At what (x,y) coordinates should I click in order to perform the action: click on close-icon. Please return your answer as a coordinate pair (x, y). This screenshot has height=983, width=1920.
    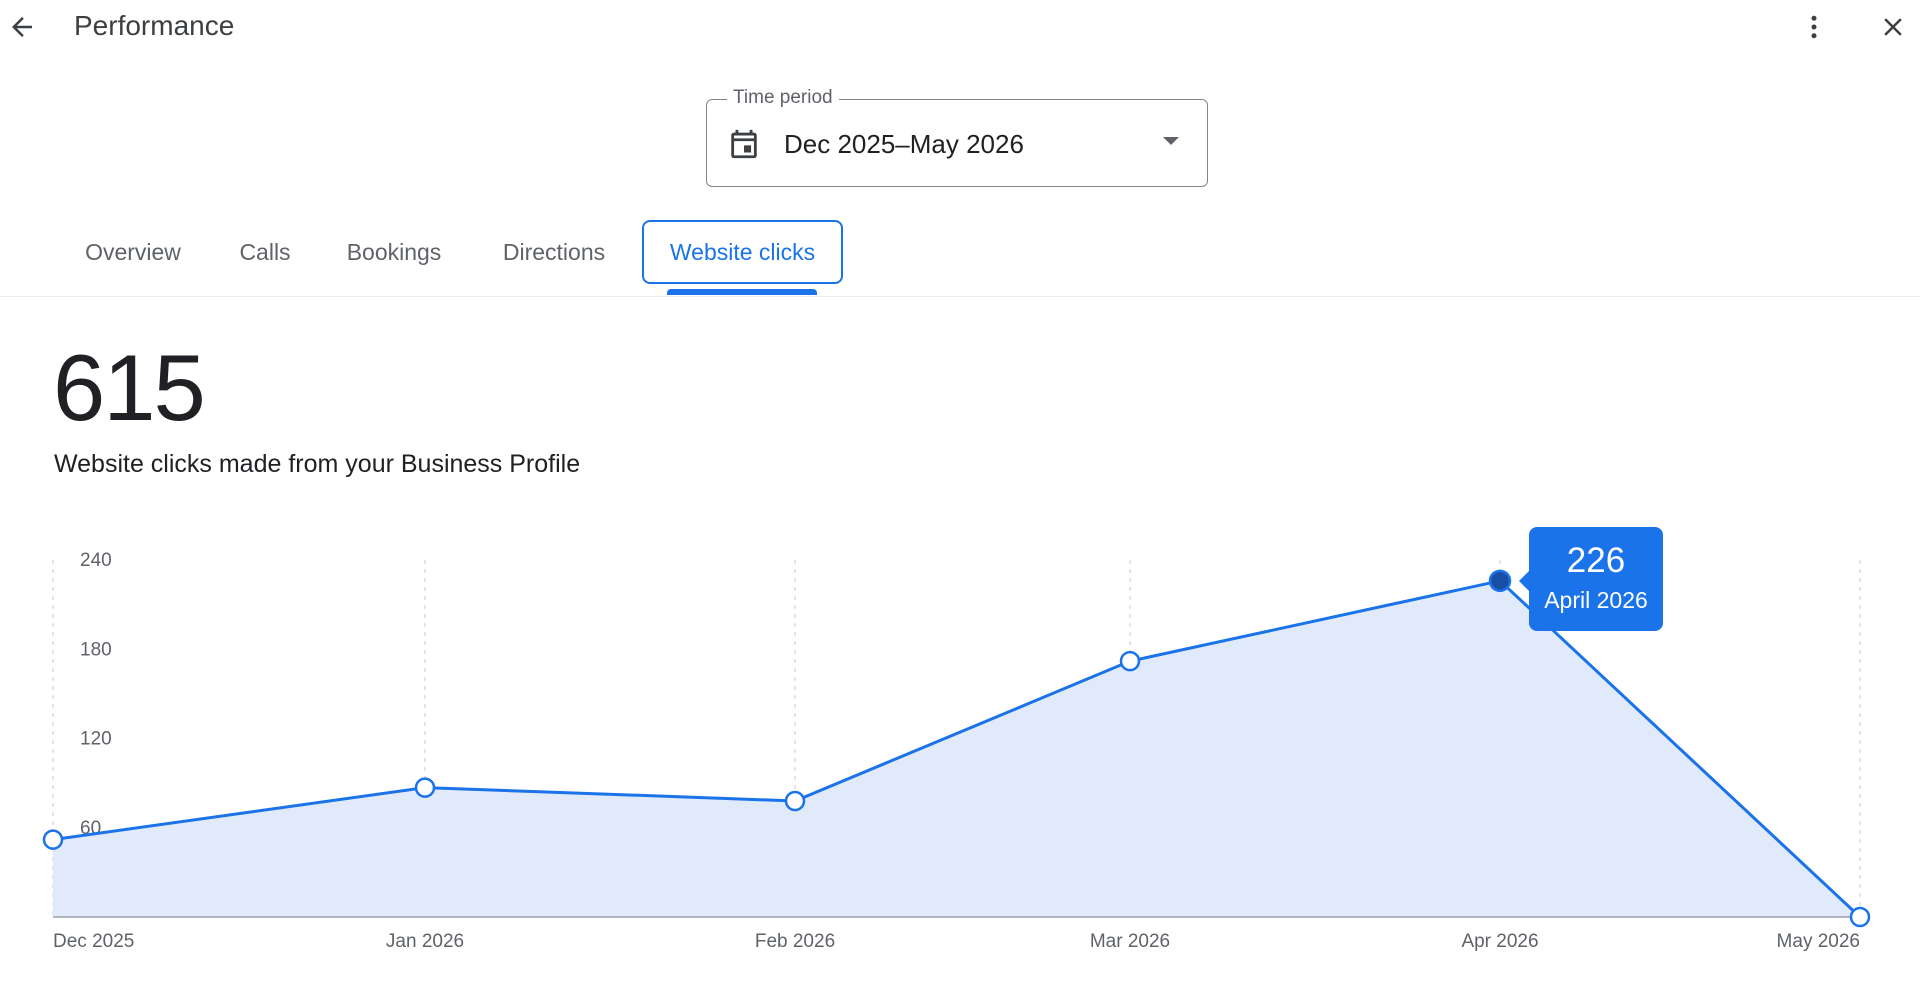
    Looking at the image, I should click on (1893, 27).